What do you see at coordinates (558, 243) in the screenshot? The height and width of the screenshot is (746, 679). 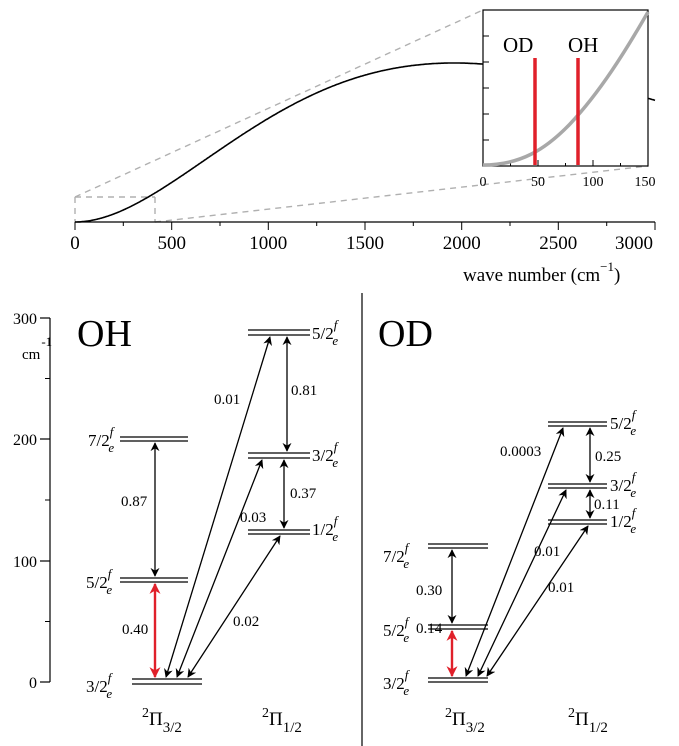 I see `x-tick-label: 2500` at bounding box center [558, 243].